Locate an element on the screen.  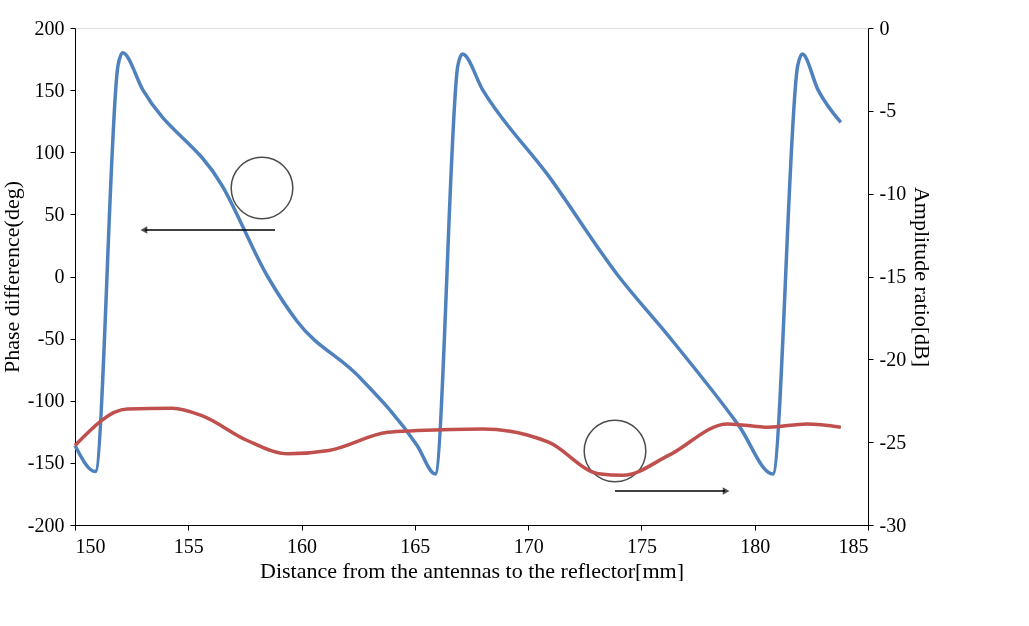
y-tick-label: 200 is located at coordinates (49, 27).